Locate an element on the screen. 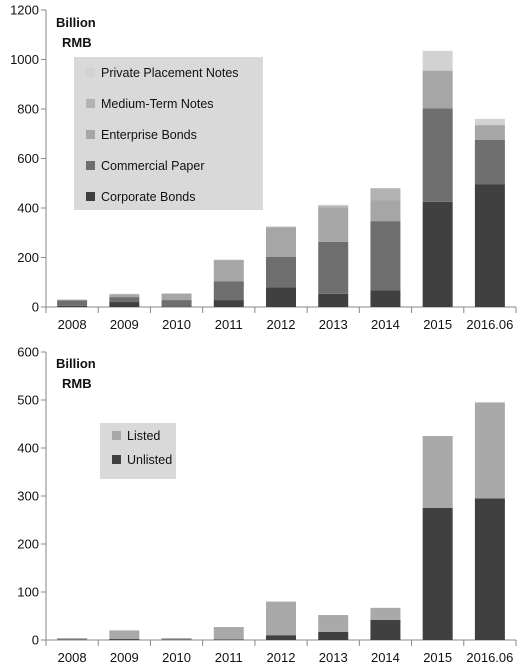 The width and height of the screenshot is (520, 666). chart1-y-tick-label: 1000 is located at coordinates (24, 59).